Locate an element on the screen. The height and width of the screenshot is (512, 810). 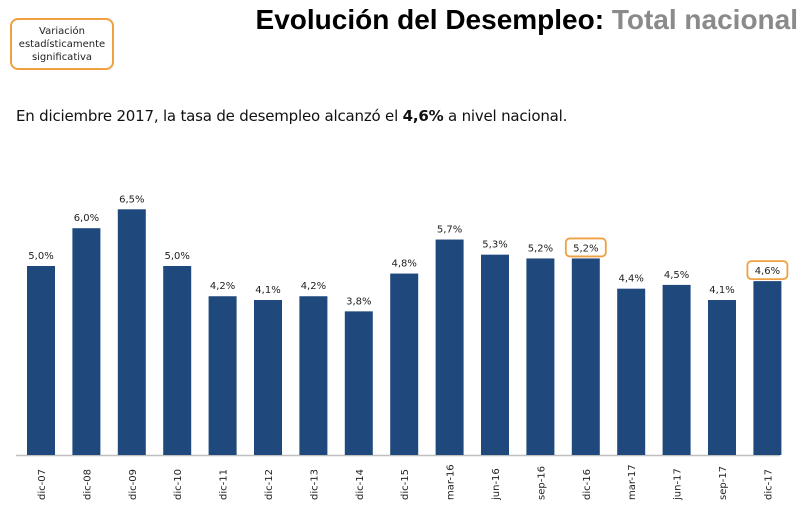
significance-legend: Variación estadísticamente significativa is located at coordinates (62, 44).